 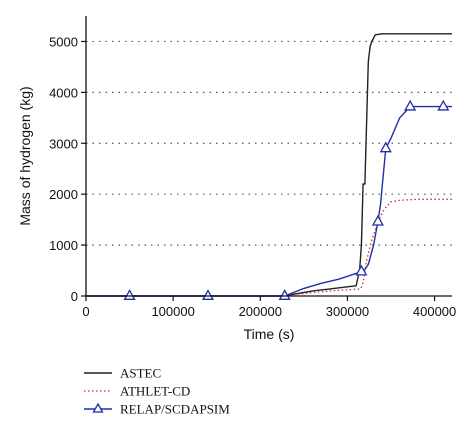 I want to click on legend: ASTEC ATHLET-CD RELAP/SCDAPSIM, so click(x=157, y=391).